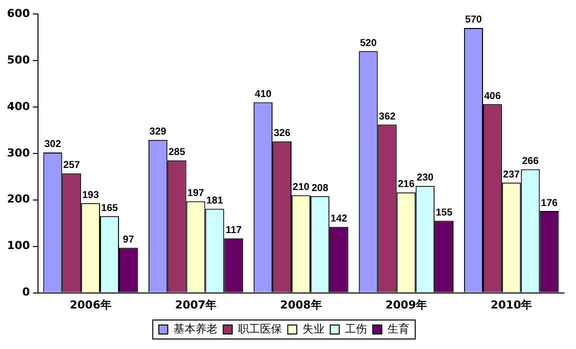 The width and height of the screenshot is (576, 349). What do you see at coordinates (425, 178) in the screenshot?
I see `data-label: 230` at bounding box center [425, 178].